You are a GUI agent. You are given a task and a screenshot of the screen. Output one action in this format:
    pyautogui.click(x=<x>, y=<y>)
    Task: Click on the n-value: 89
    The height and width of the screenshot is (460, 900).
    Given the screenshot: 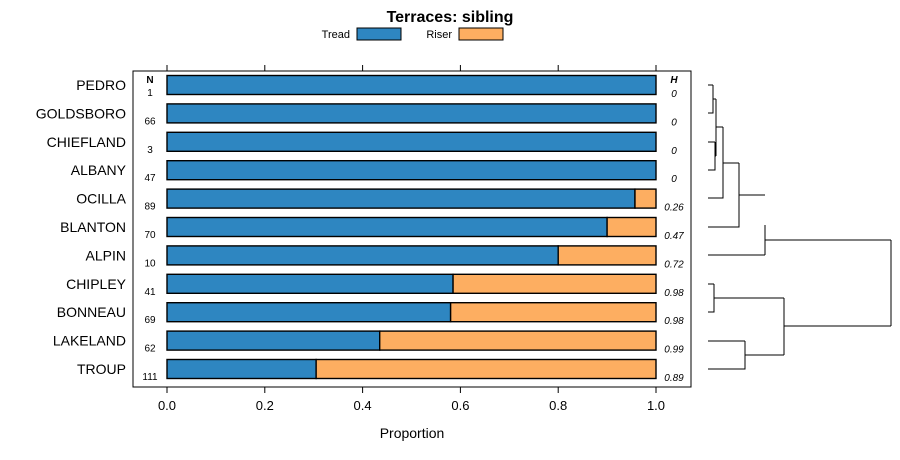 What is the action you would take?
    pyautogui.click(x=150, y=207)
    